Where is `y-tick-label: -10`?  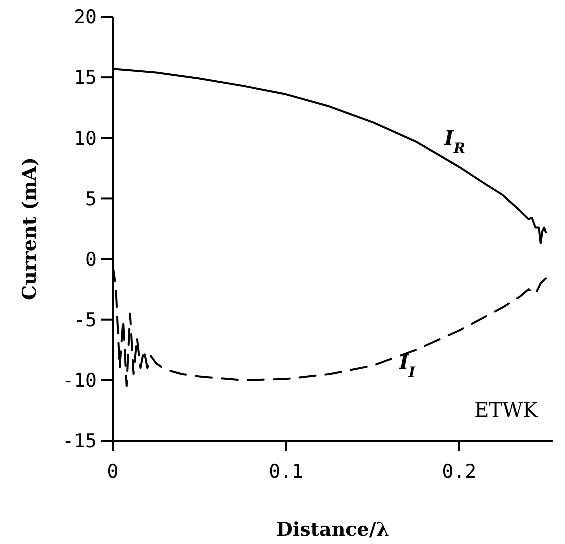 y-tick-label: -10 is located at coordinates (79, 381).